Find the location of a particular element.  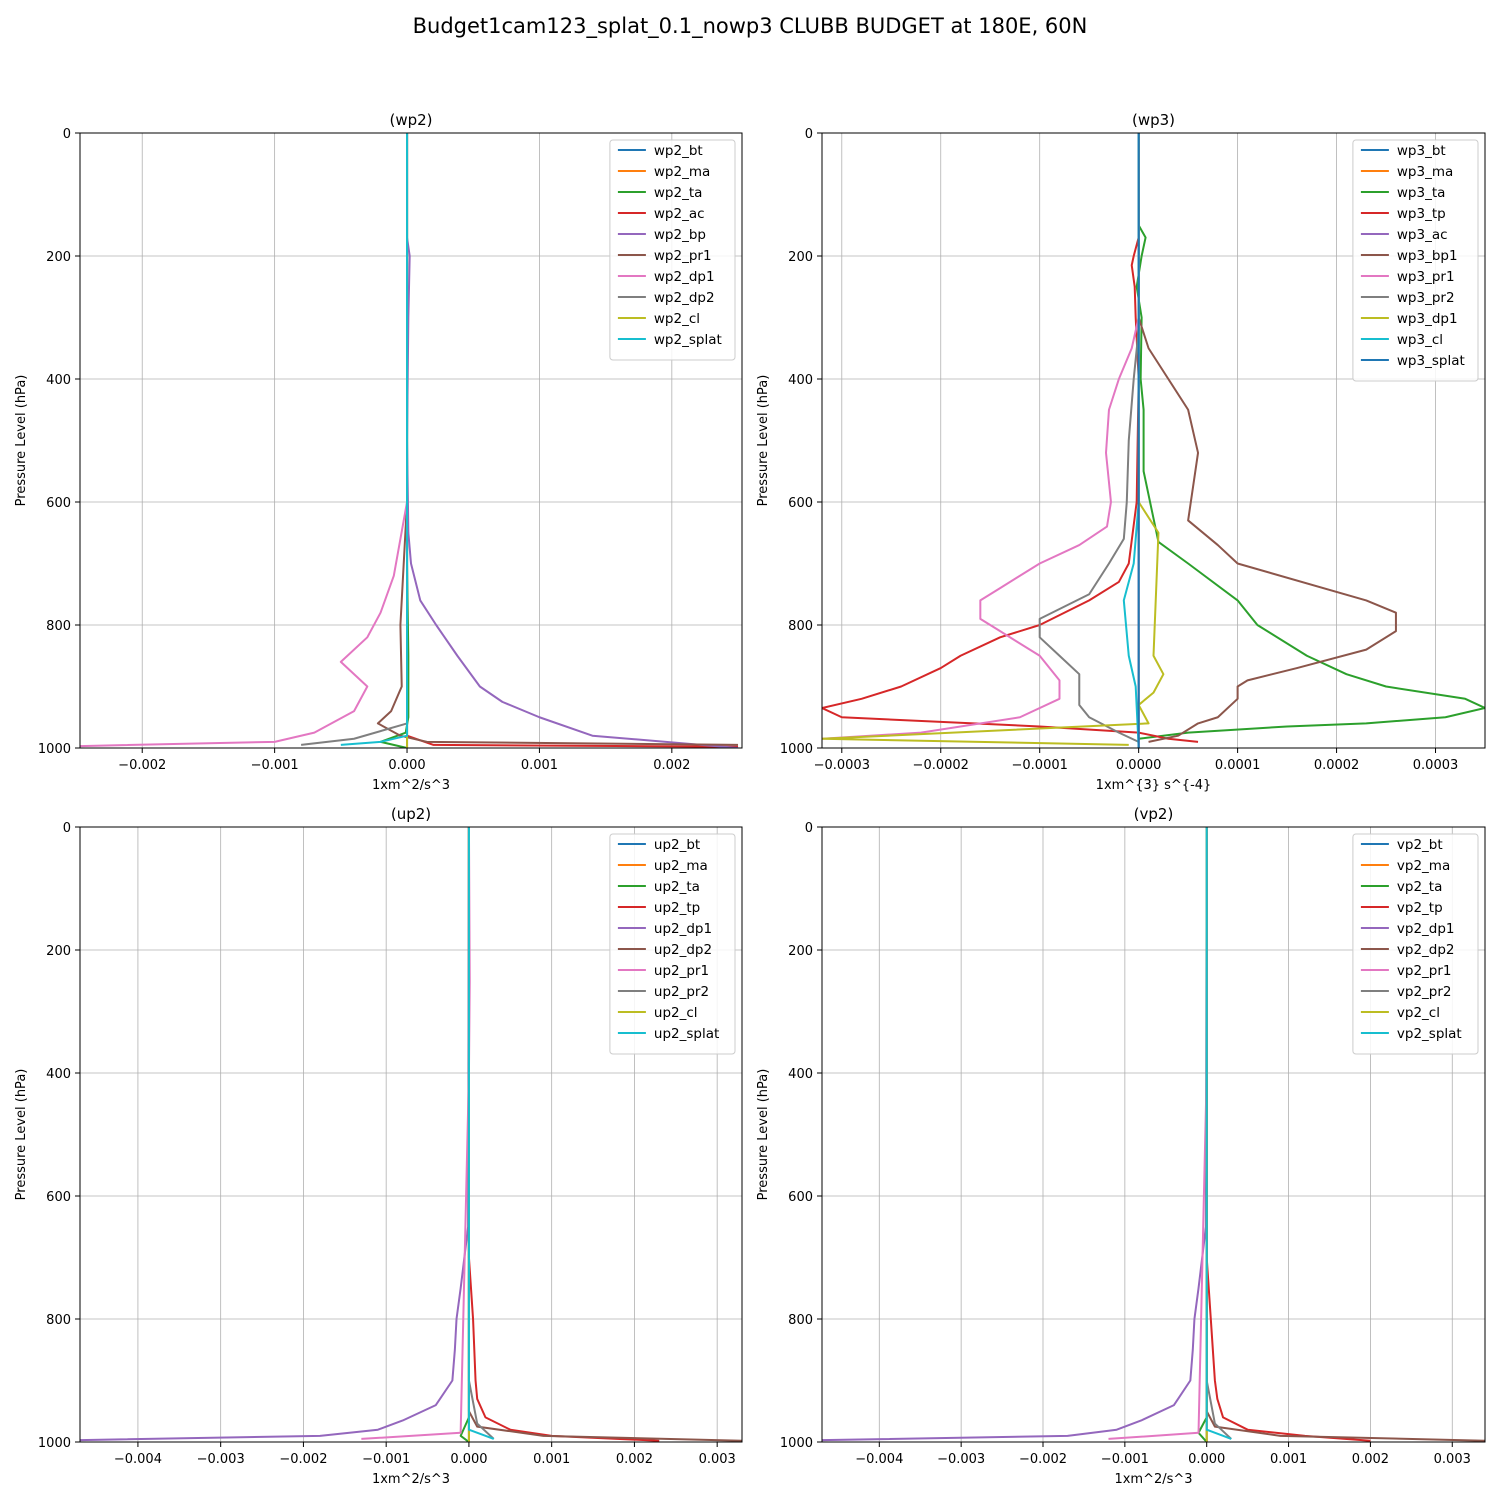

chart-title: (vp2) is located at coordinates (1154, 814).